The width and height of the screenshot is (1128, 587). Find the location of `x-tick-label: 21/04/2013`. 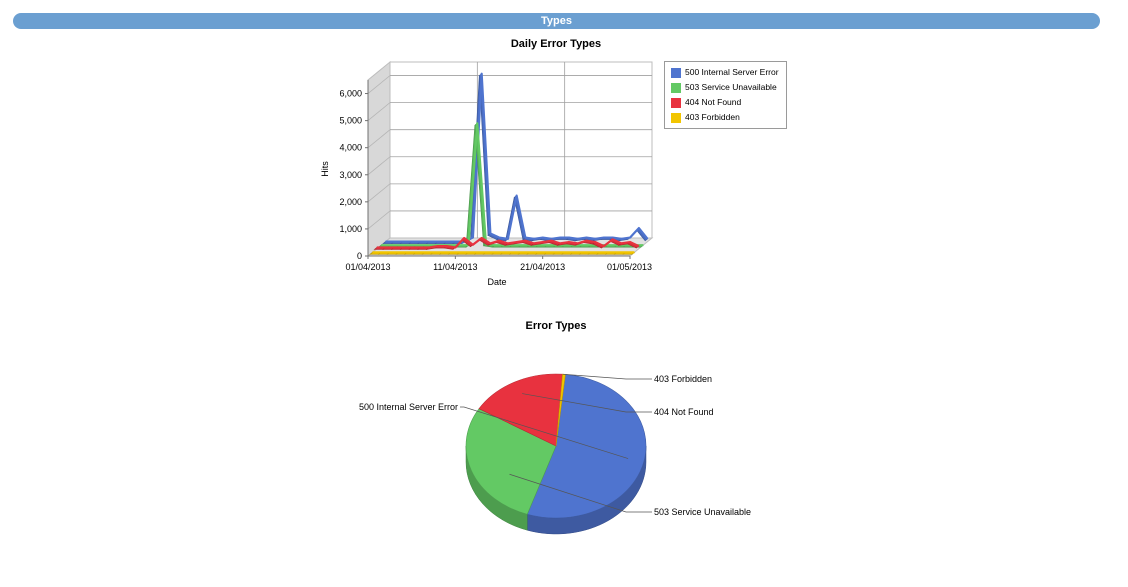

x-tick-label: 21/04/2013 is located at coordinates (542, 267).